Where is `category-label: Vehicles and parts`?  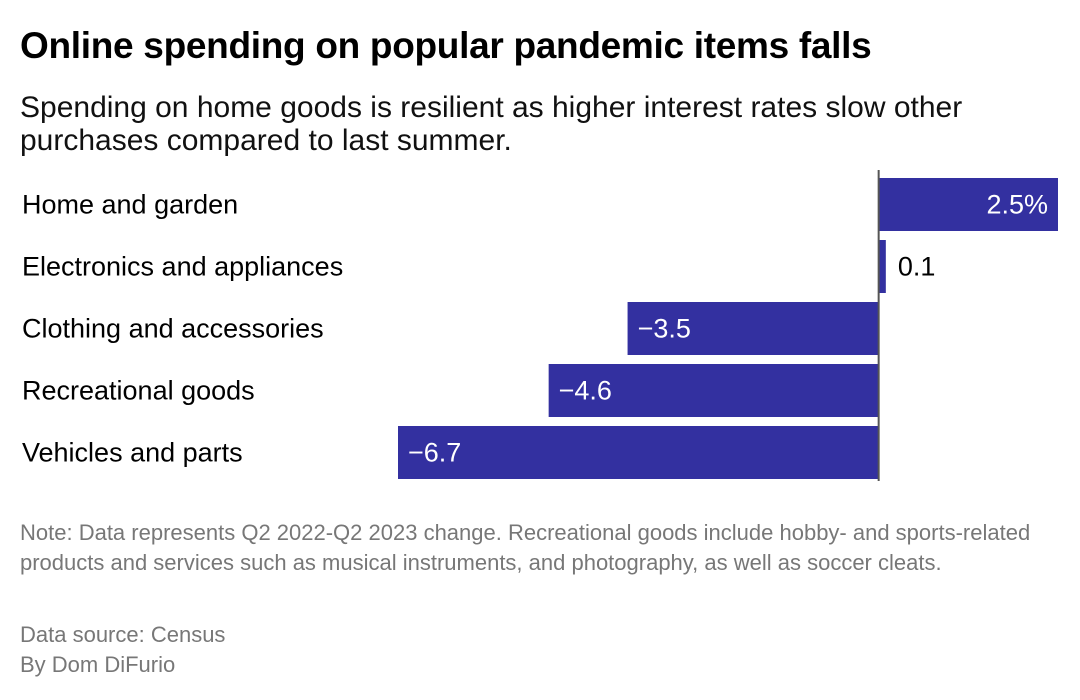 category-label: Vehicles and parts is located at coordinates (132, 453).